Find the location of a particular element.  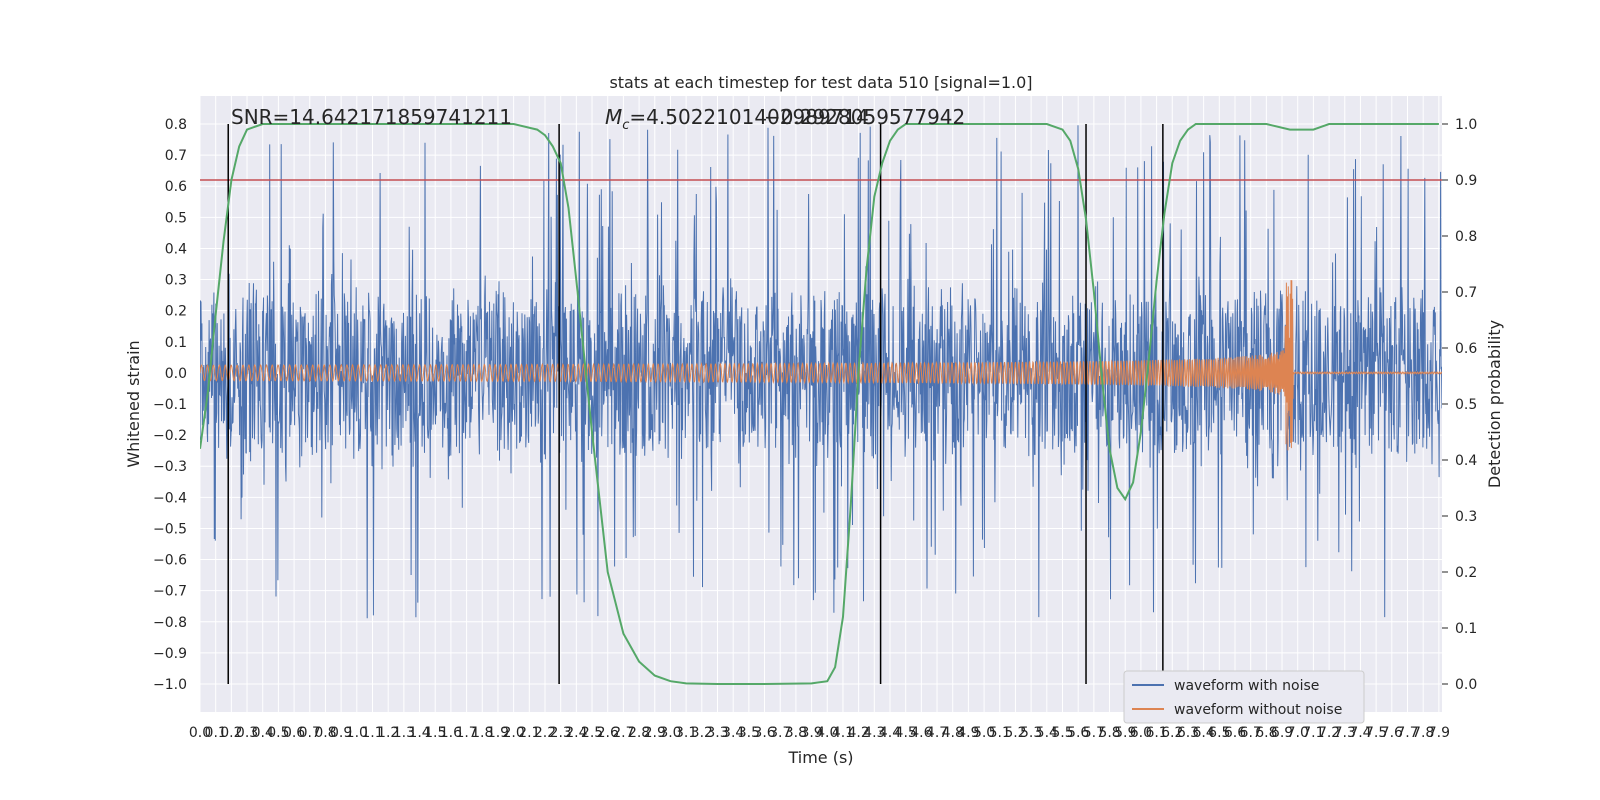

y-tick-label: −0.7 is located at coordinates (170, 592).